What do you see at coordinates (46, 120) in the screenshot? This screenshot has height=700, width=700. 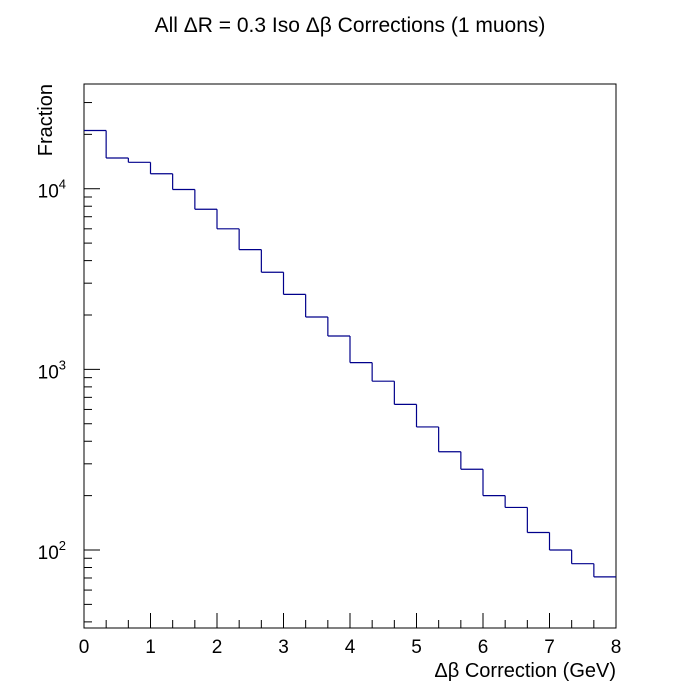 I see `y-axis-label: Fraction` at bounding box center [46, 120].